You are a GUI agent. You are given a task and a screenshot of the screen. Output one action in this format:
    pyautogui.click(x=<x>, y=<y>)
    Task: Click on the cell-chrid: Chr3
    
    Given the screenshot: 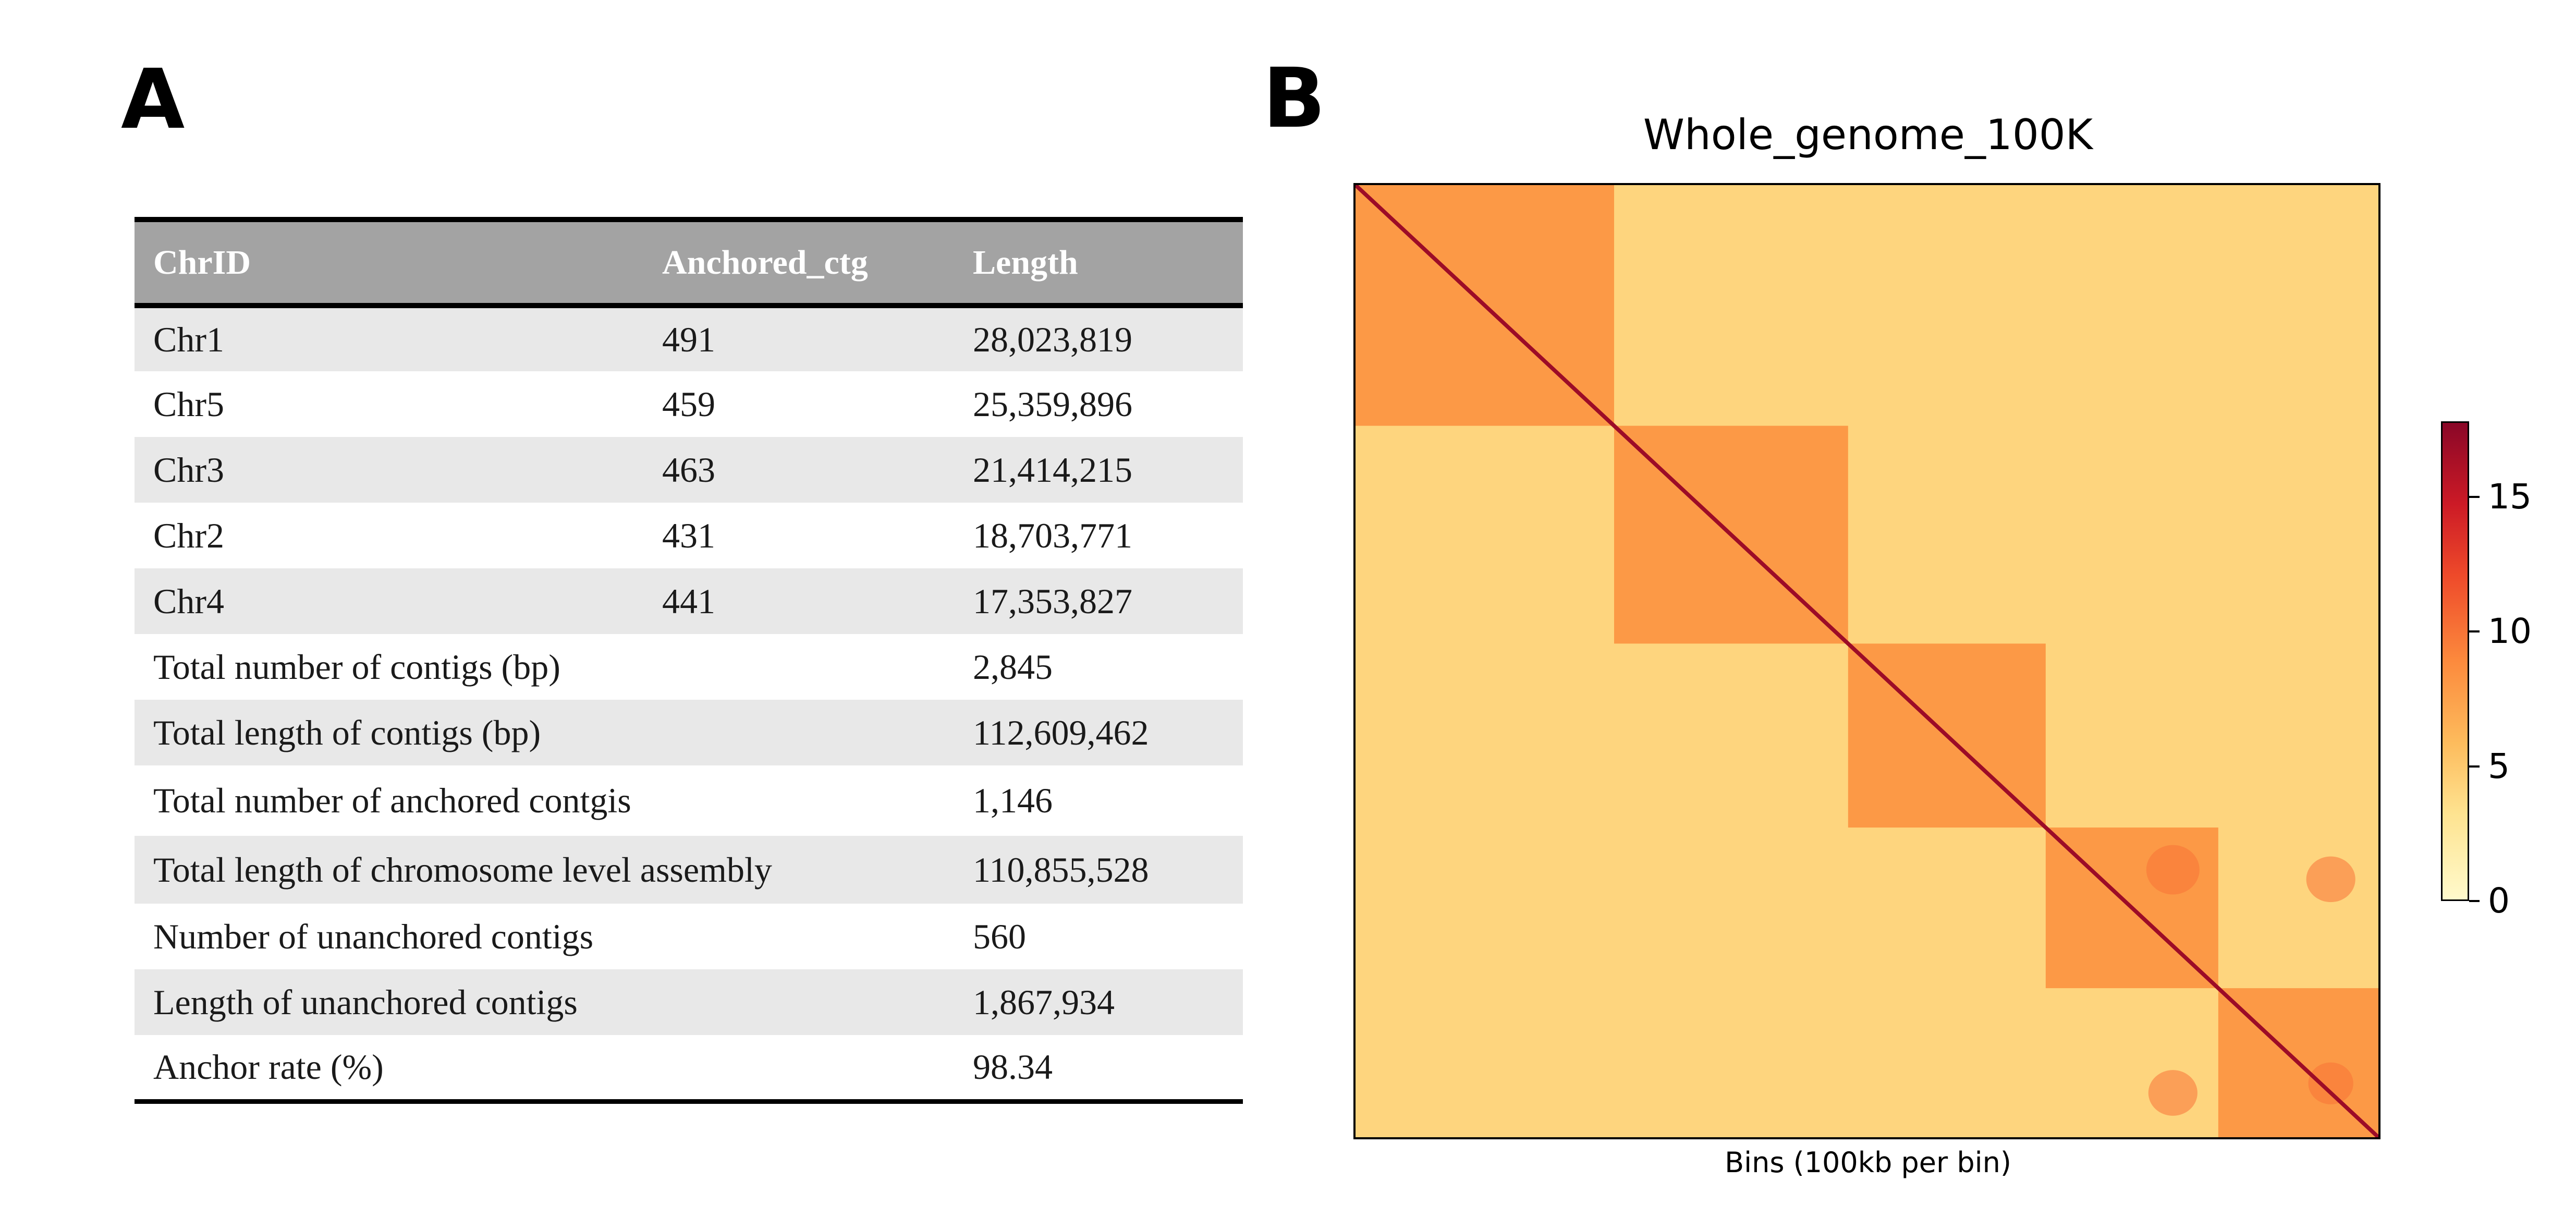 What is the action you would take?
    pyautogui.click(x=188, y=470)
    